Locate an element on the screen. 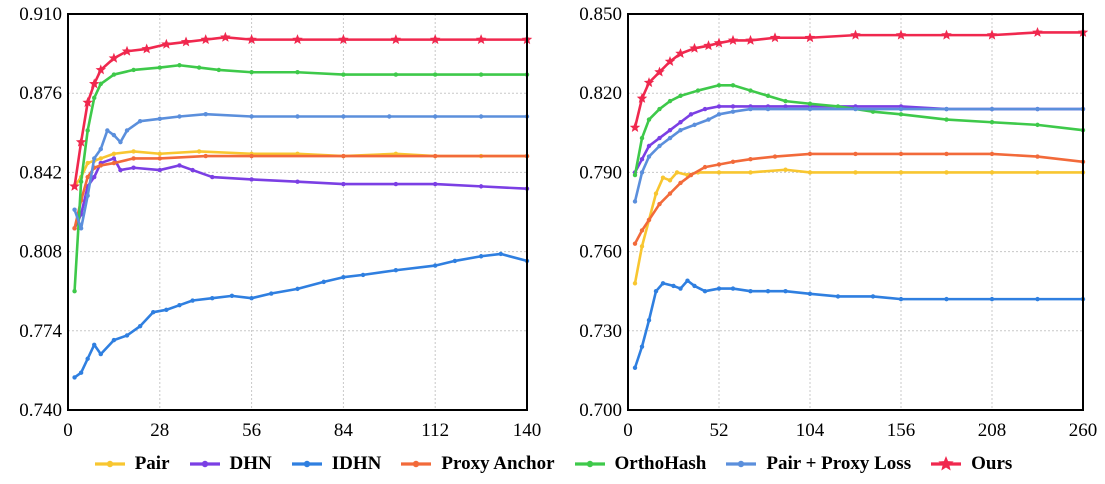 The image size is (1105, 484). y-tick-label: 0.876 is located at coordinates (40, 93).